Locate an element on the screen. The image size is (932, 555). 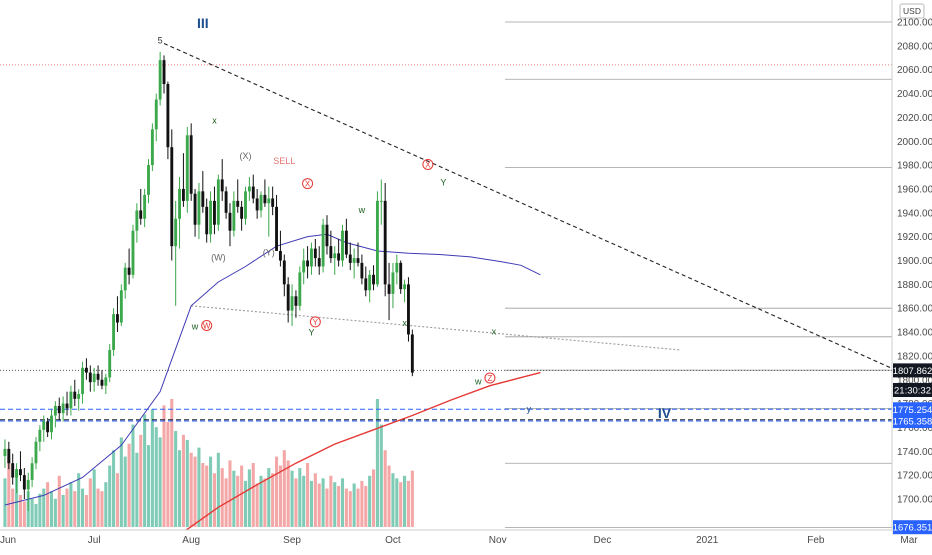
price-tick-label: 2060.000 is located at coordinates (914, 70).